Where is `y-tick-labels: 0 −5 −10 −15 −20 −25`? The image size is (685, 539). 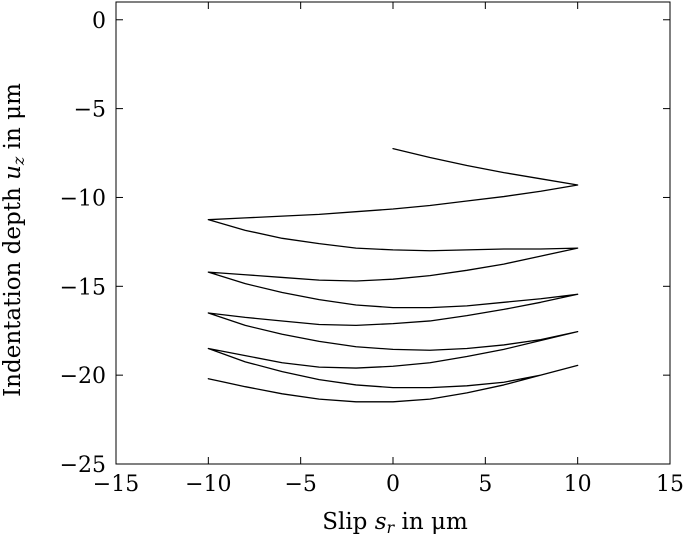
y-tick-labels: 0 −5 −10 −15 −20 −25 is located at coordinates (83, 243).